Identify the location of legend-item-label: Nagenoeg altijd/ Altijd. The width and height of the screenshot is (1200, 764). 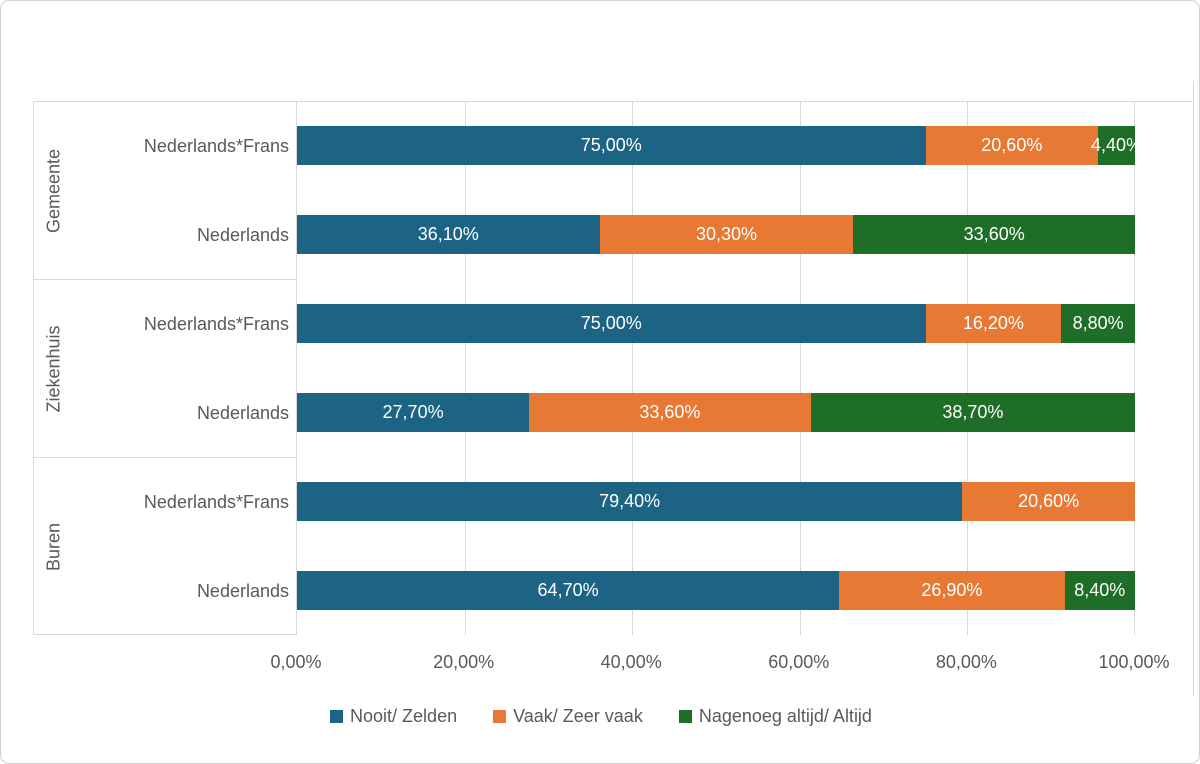
(785, 715).